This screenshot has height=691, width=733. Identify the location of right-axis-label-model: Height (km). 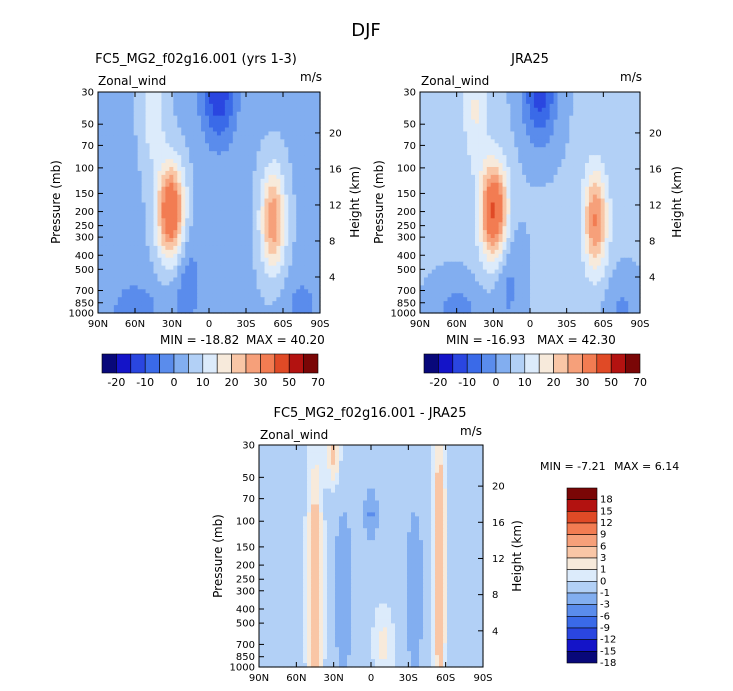
(355, 201).